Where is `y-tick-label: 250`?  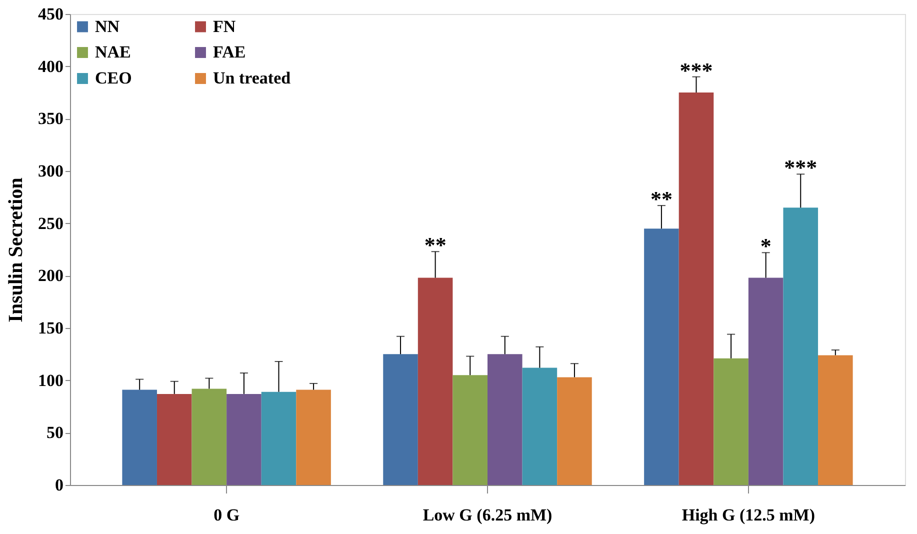
y-tick-label: 250 is located at coordinates (51, 223).